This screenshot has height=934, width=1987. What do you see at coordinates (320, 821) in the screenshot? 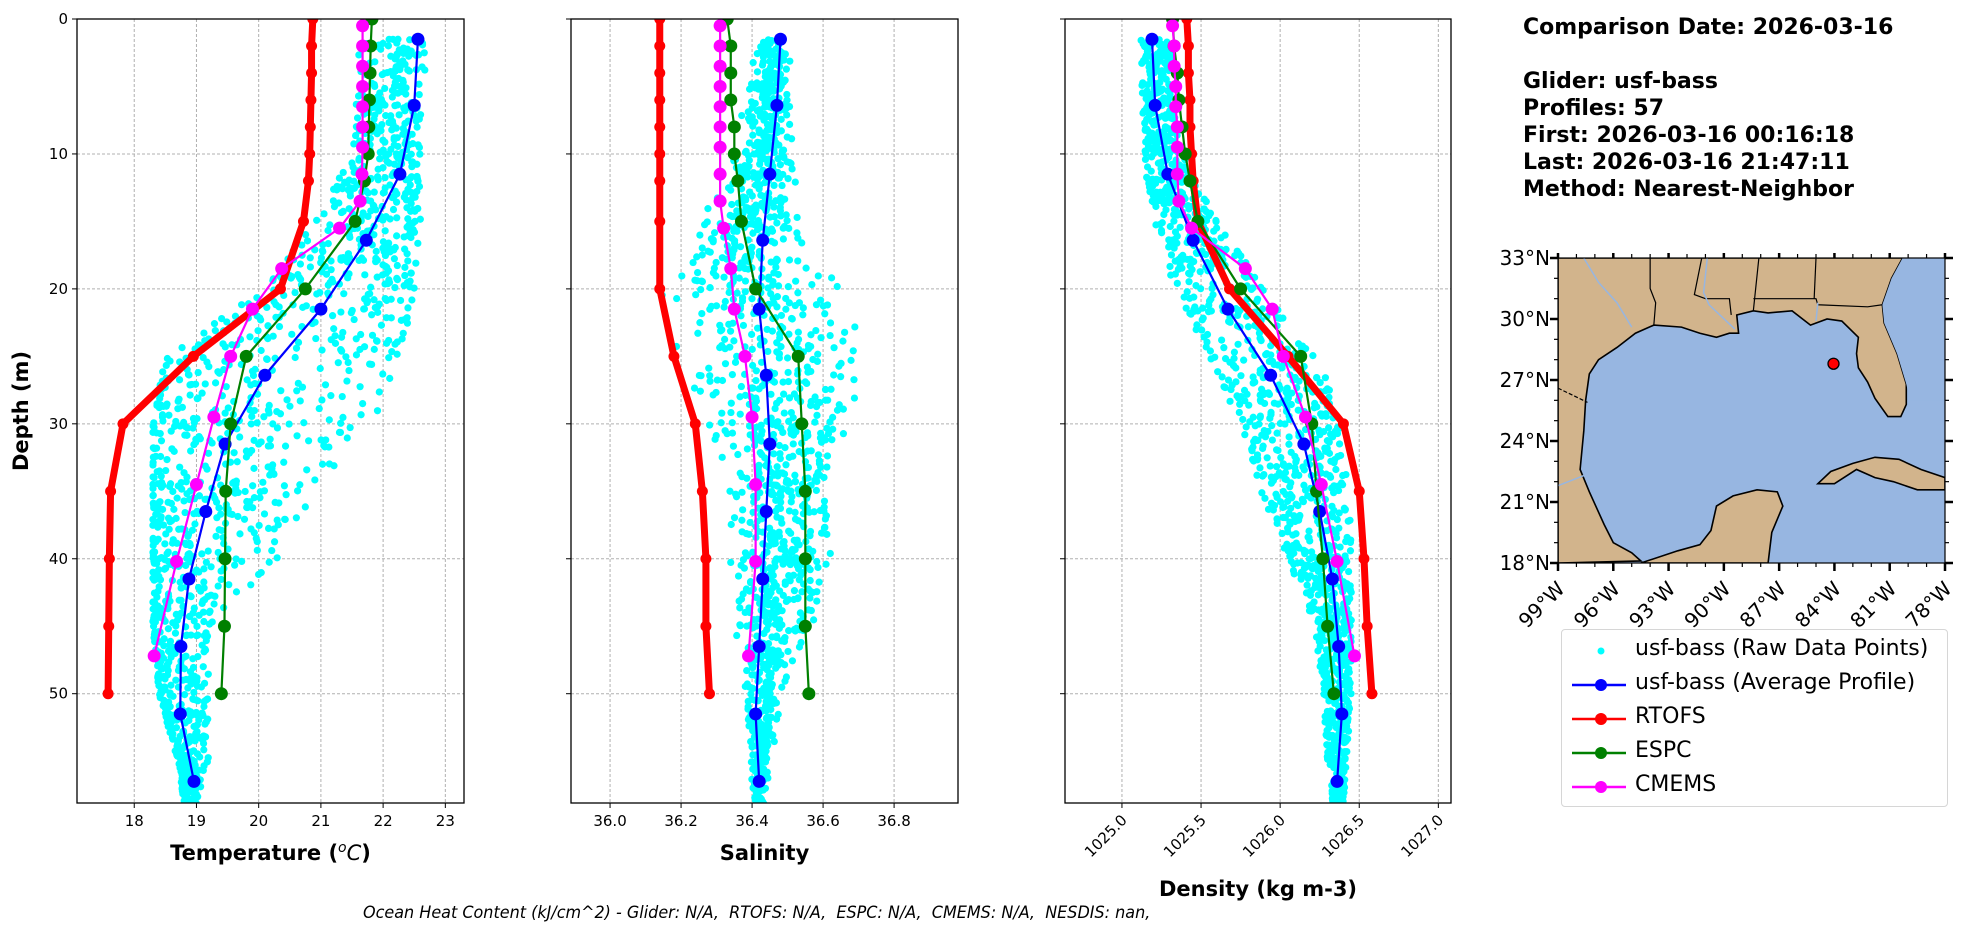
I see `x-tick-label: 21` at bounding box center [320, 821].